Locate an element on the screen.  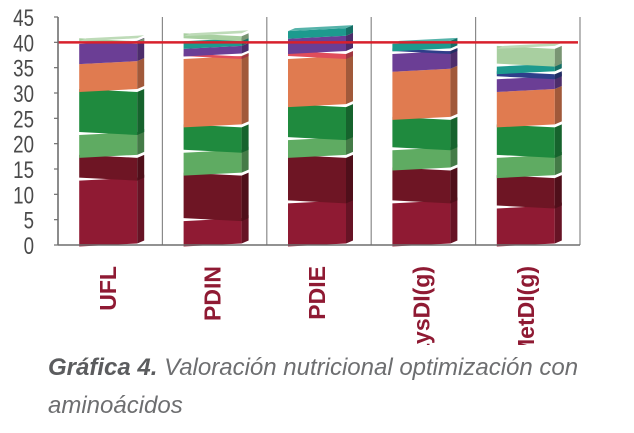
category-label: MetDI(g) is located at coordinates (526, 305).